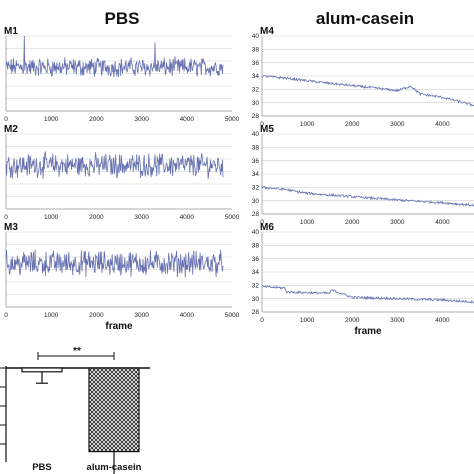 The width and height of the screenshot is (474, 474). What do you see at coordinates (42, 370) in the screenshot?
I see `bar-pbs` at bounding box center [42, 370].